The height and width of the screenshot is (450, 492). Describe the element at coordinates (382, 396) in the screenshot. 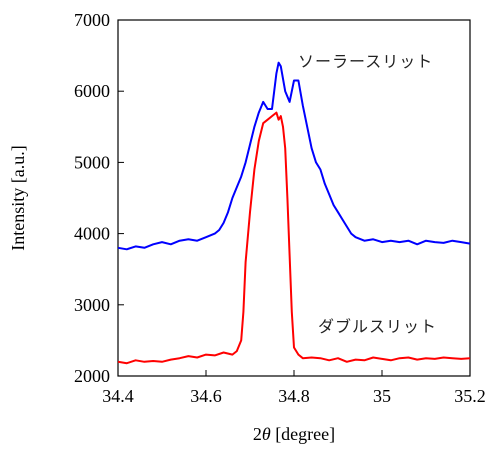

I see `x-tick-label: 35` at that location.